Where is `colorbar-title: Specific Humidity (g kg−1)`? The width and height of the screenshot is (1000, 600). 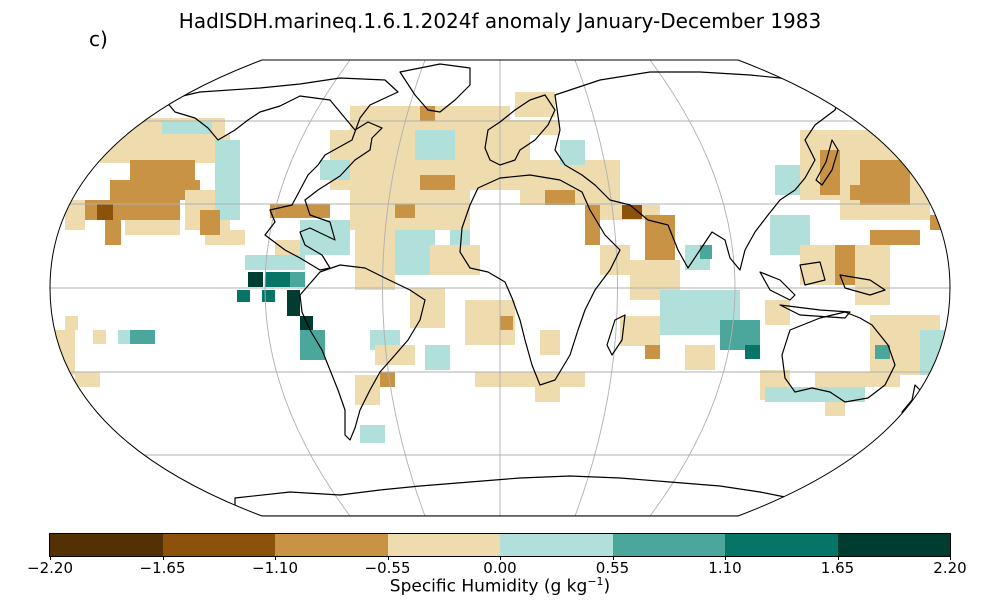 colorbar-title: Specific Humidity (g kg−1) is located at coordinates (500, 586).